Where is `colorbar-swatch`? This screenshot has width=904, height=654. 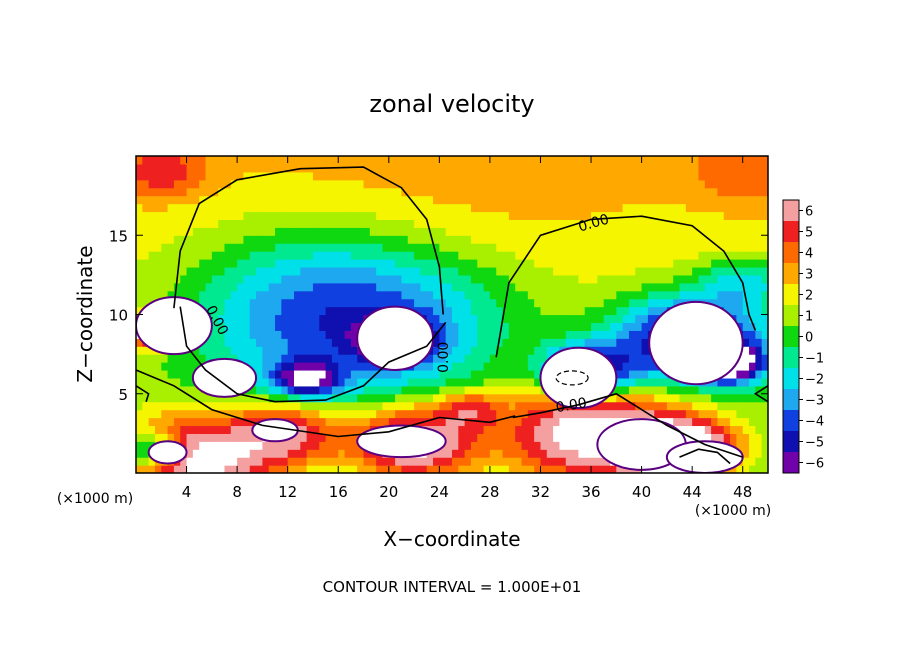 colorbar-swatch is located at coordinates (791, 295).